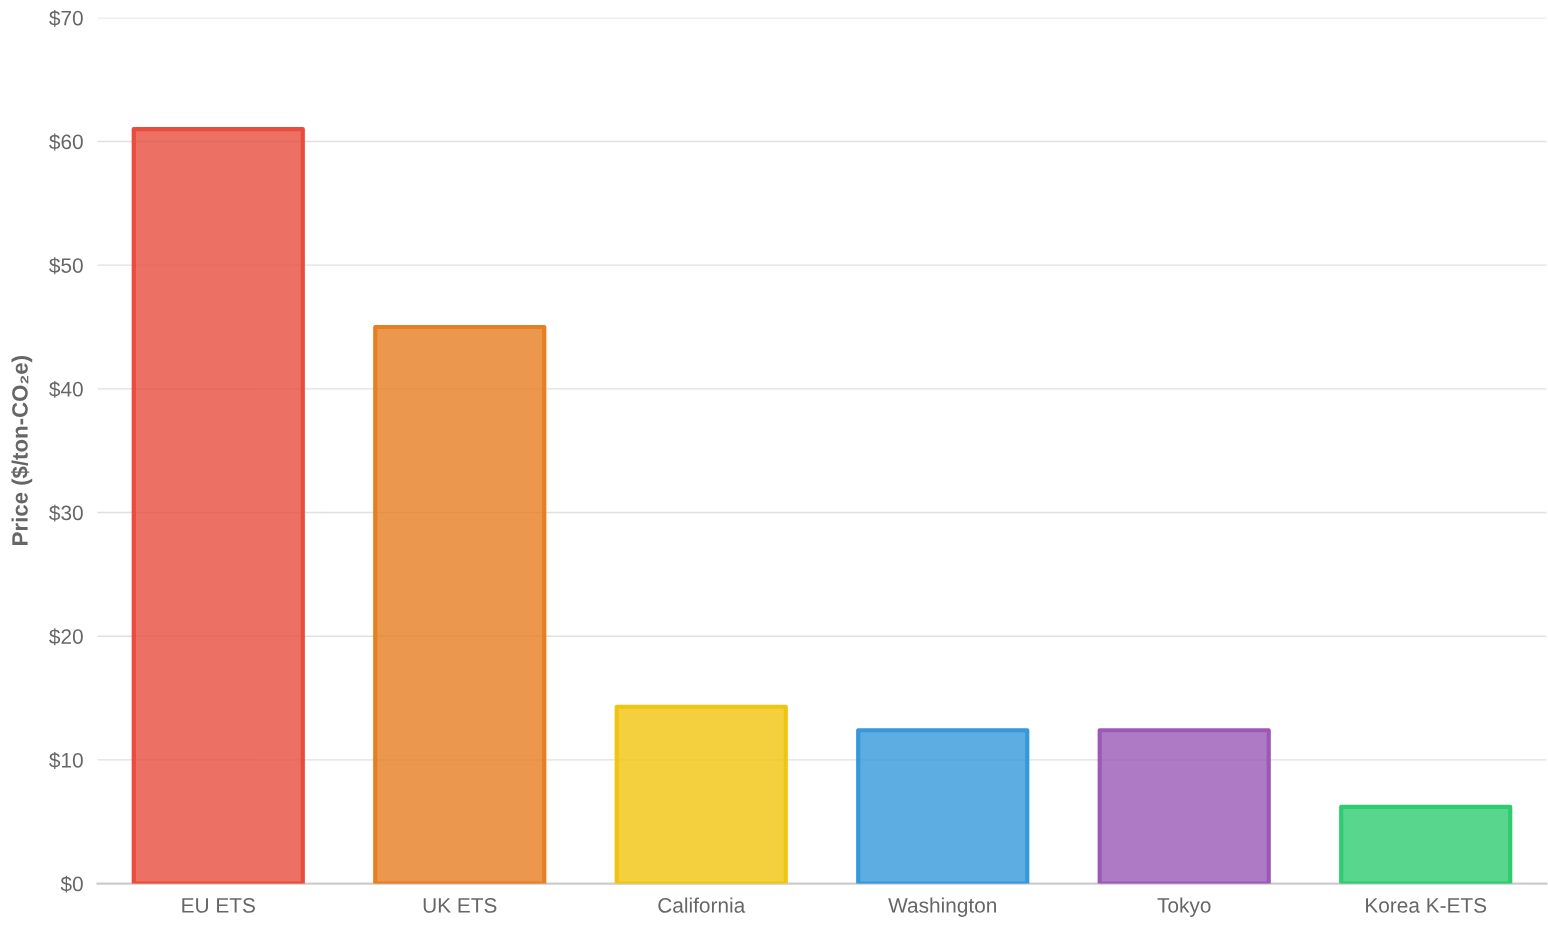 Image resolution: width=1548 pixels, height=937 pixels. I want to click on y-tick-label: $50, so click(66, 266).